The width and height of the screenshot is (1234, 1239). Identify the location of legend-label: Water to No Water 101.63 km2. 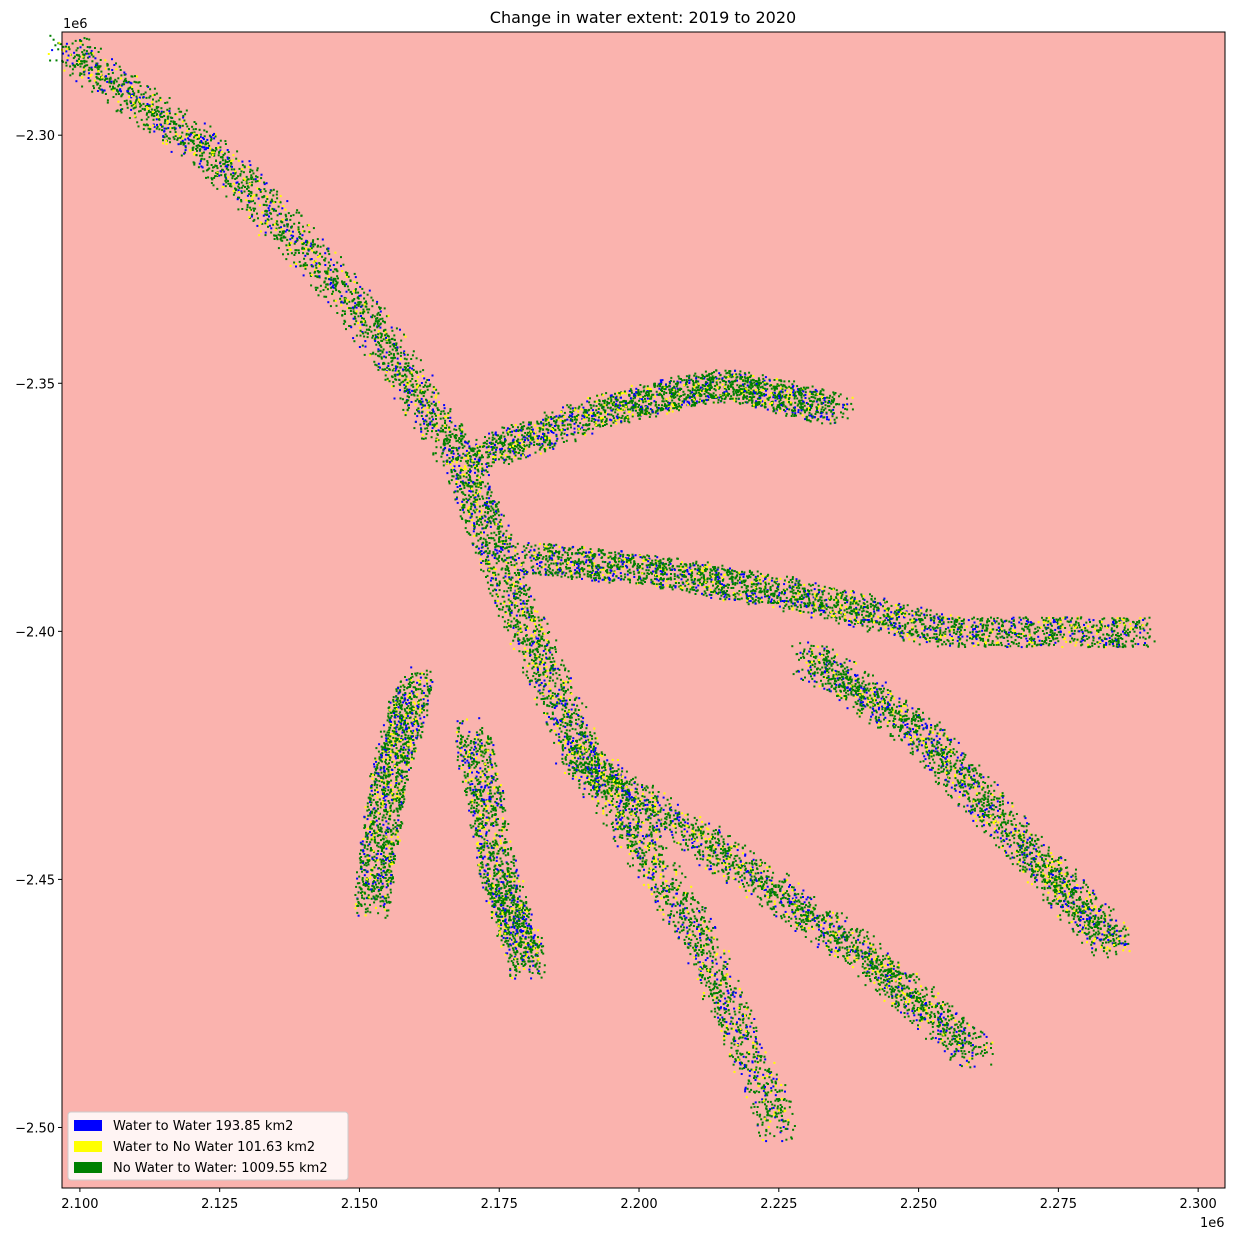
(214, 1147).